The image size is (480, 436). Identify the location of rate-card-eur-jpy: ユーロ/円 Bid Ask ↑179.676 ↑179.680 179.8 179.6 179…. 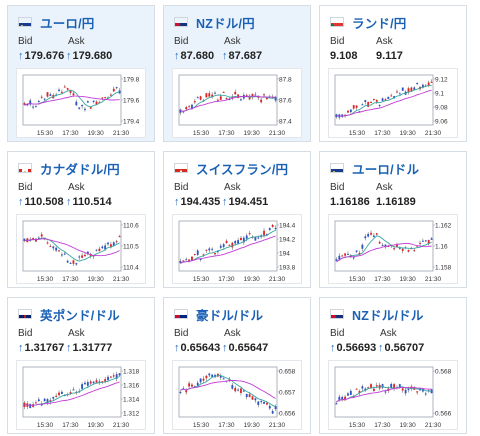
(81, 73).